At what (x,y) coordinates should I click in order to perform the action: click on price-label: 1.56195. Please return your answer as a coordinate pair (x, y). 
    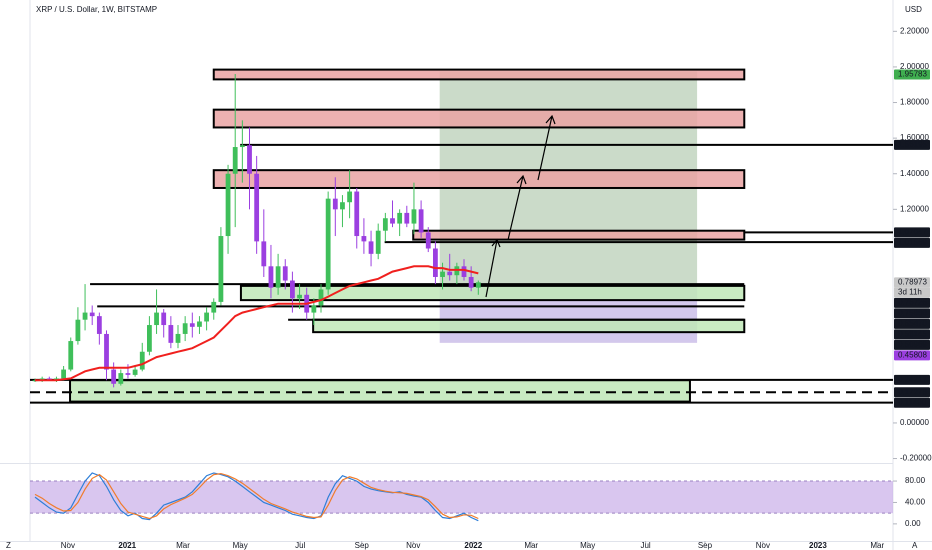
    Looking at the image, I should click on (912, 144).